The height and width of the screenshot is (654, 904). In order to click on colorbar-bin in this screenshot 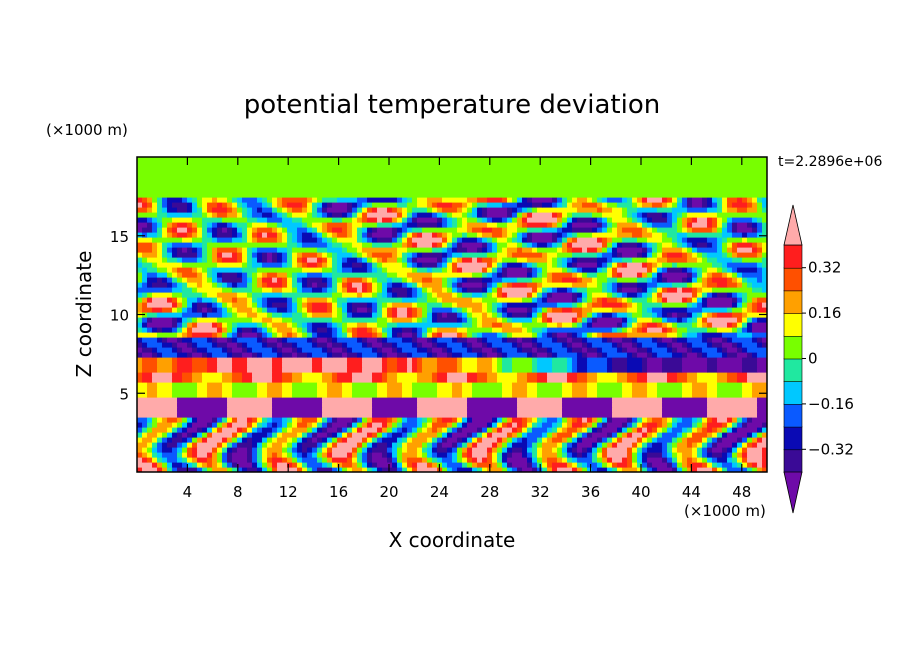, I will do `click(793, 324)`.